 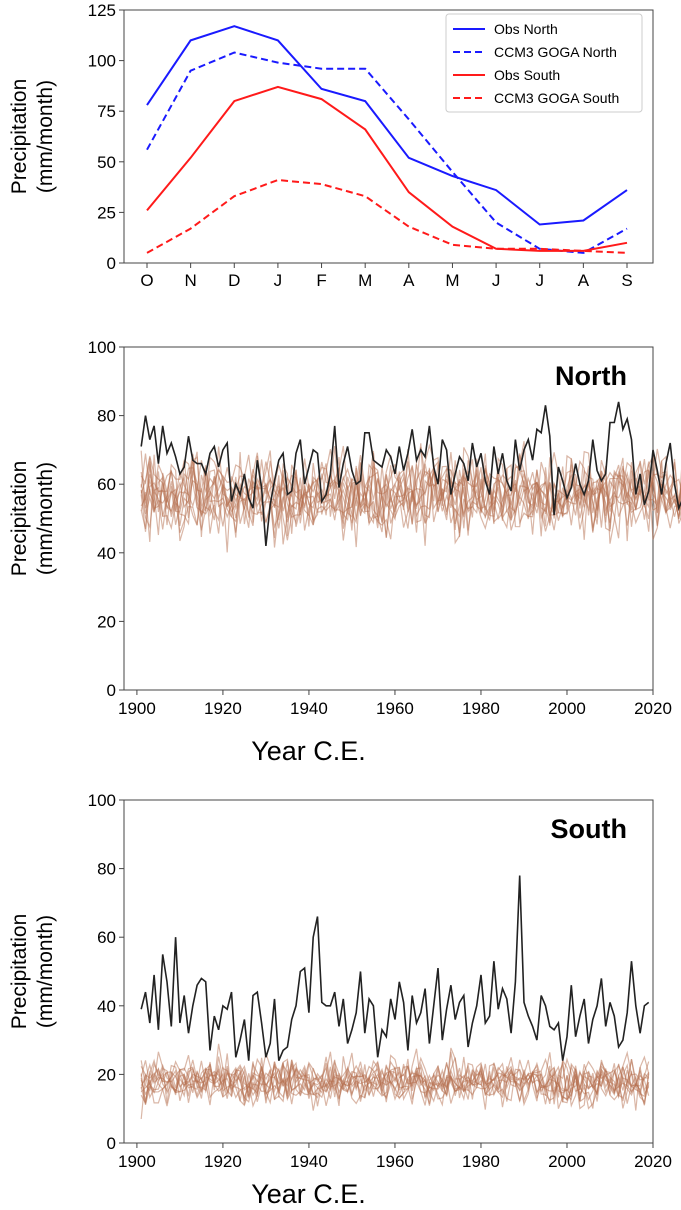 I want to click on y-tick-label: 25, so click(x=106, y=212).